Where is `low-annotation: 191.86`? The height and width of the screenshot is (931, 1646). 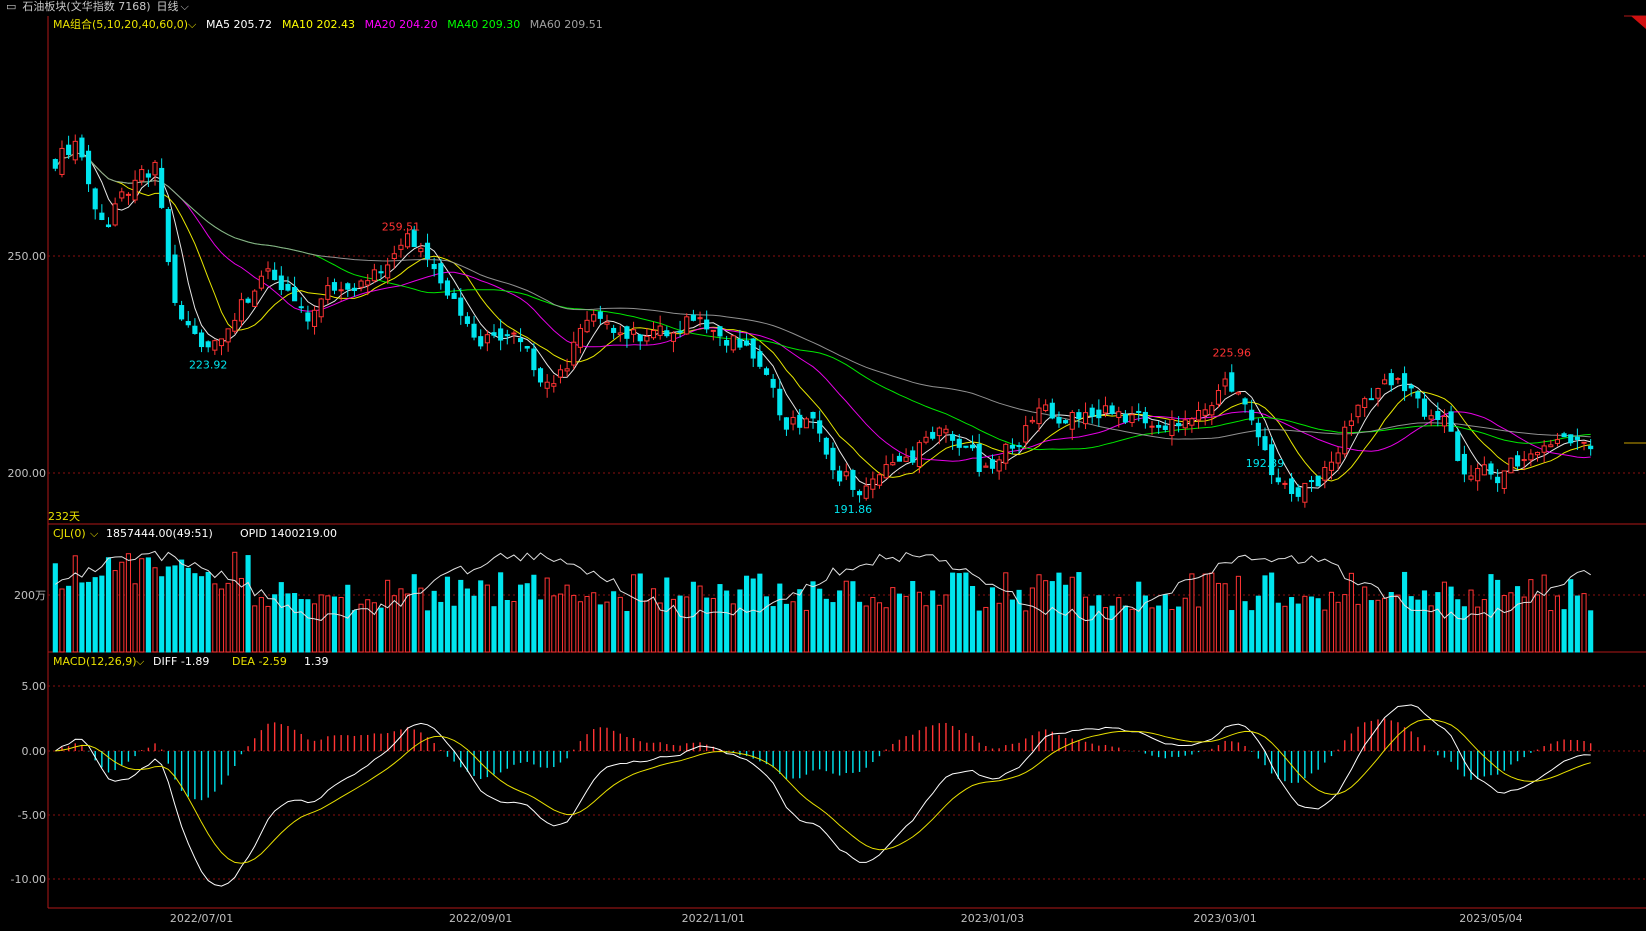 low-annotation: 191.86 is located at coordinates (853, 509).